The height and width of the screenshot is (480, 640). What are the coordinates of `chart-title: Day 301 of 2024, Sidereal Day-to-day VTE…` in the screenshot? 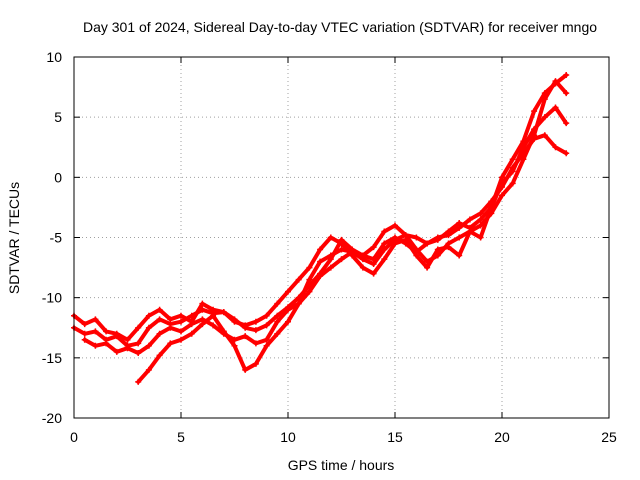 It's located at (340, 27).